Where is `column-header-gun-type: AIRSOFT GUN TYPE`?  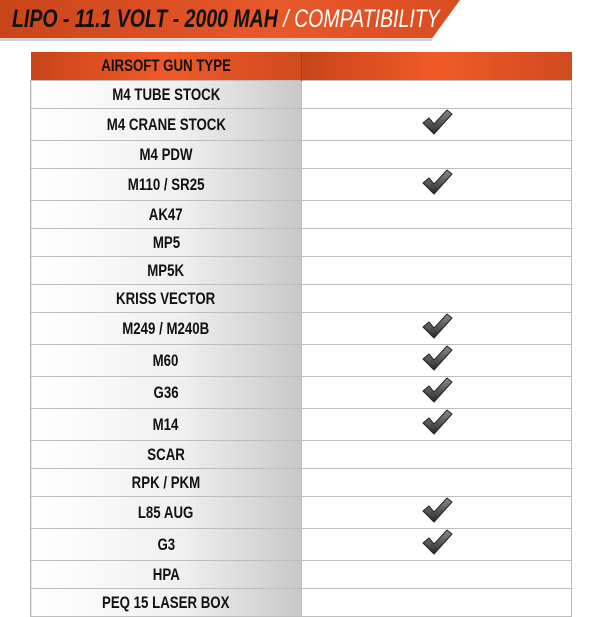 column-header-gun-type: AIRSOFT GUN TYPE is located at coordinates (166, 66).